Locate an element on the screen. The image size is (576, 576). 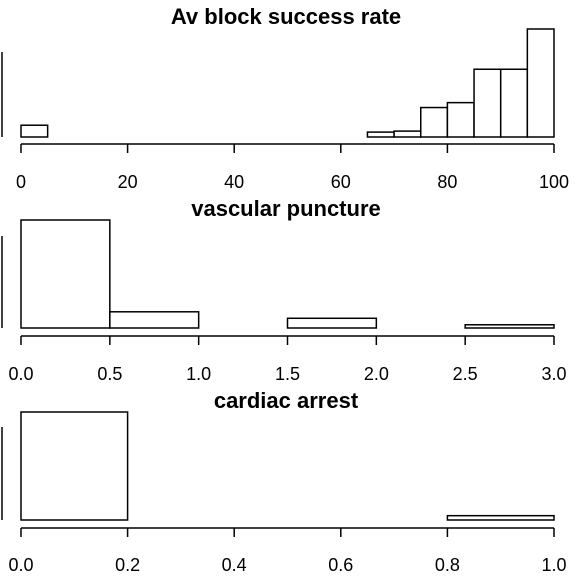
x-tick-label-2: 20 is located at coordinates (128, 182).